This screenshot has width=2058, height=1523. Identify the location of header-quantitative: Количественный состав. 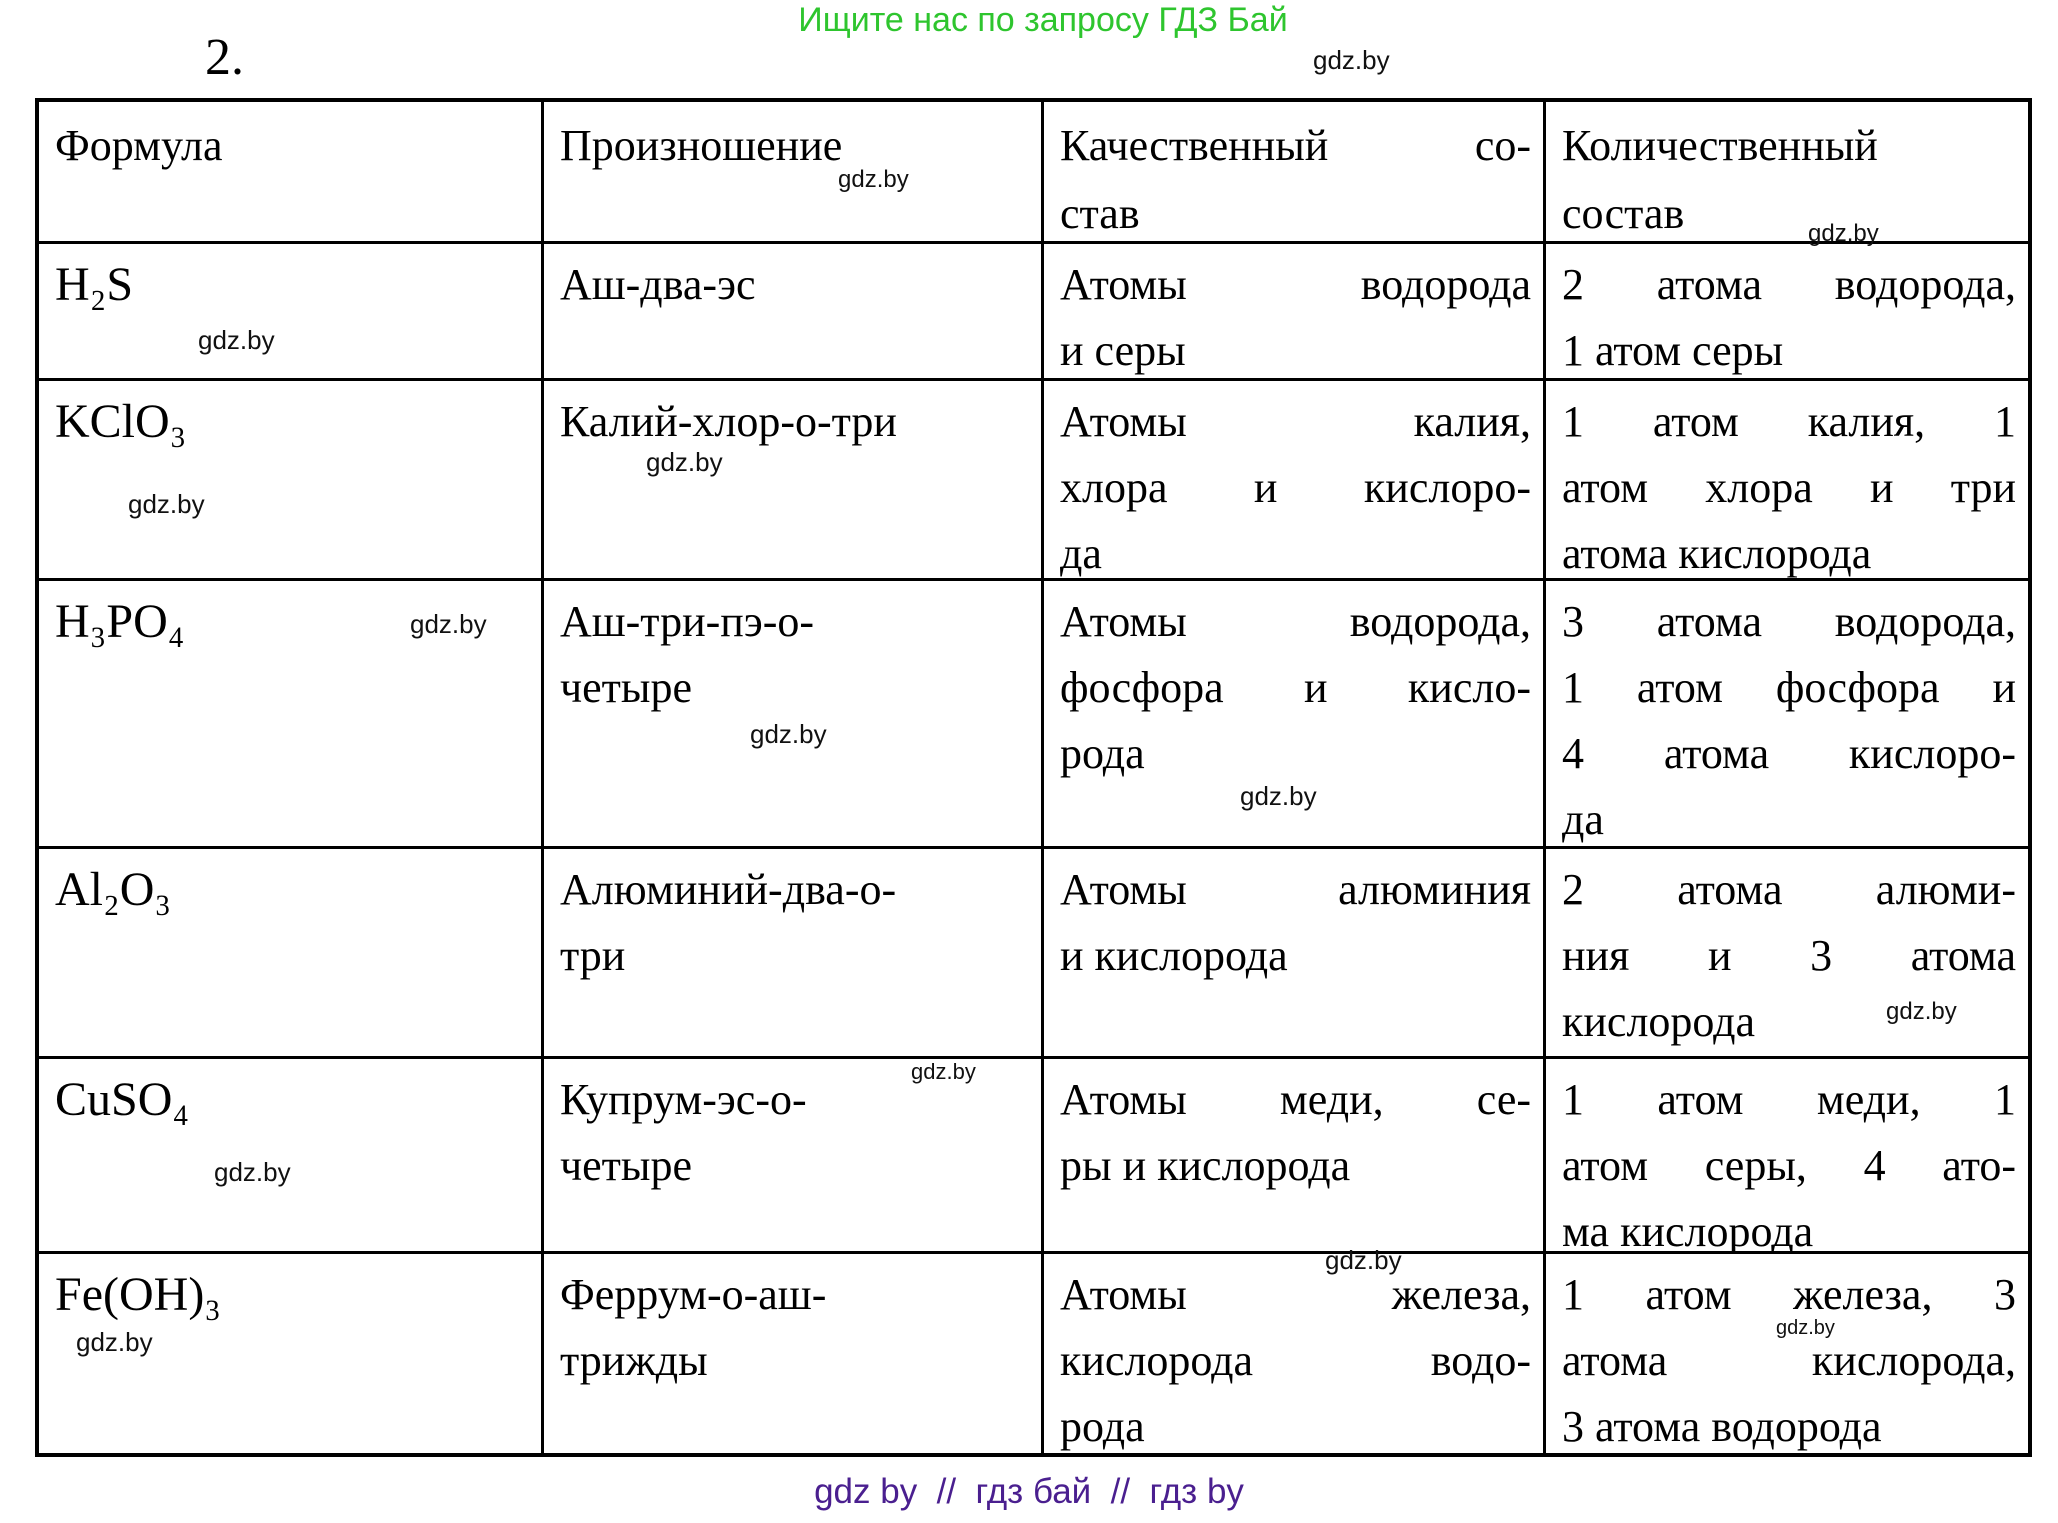
(1787, 173).